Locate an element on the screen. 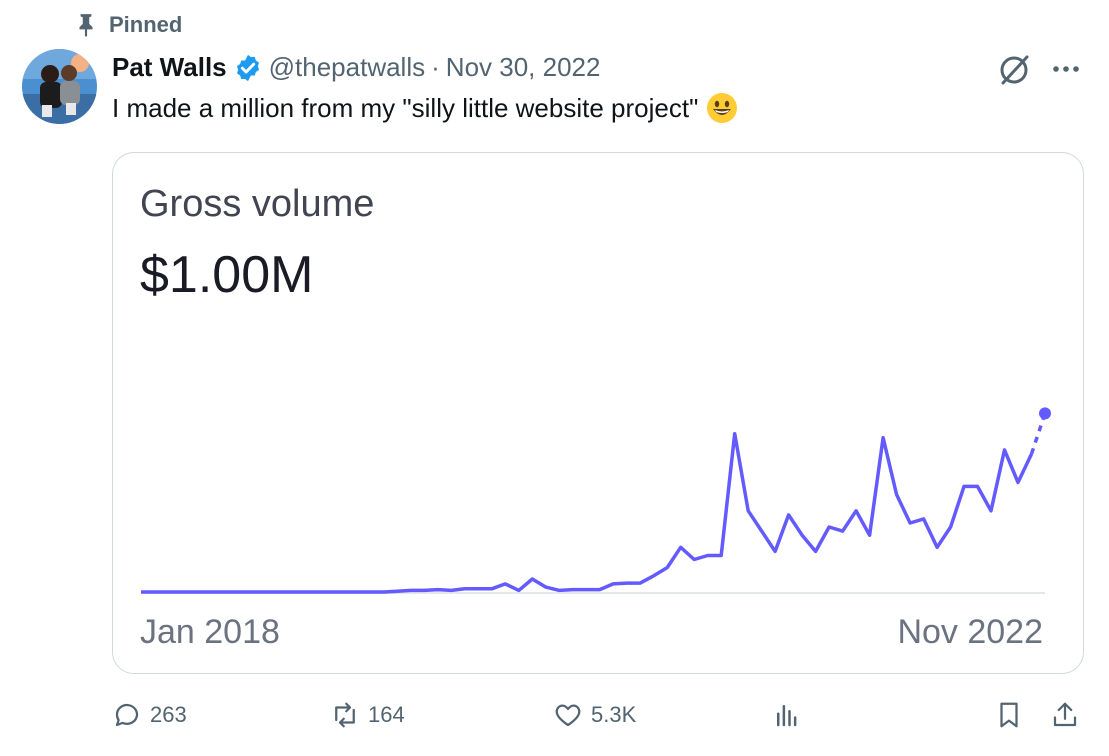  like-count: 5.3K is located at coordinates (614, 714).